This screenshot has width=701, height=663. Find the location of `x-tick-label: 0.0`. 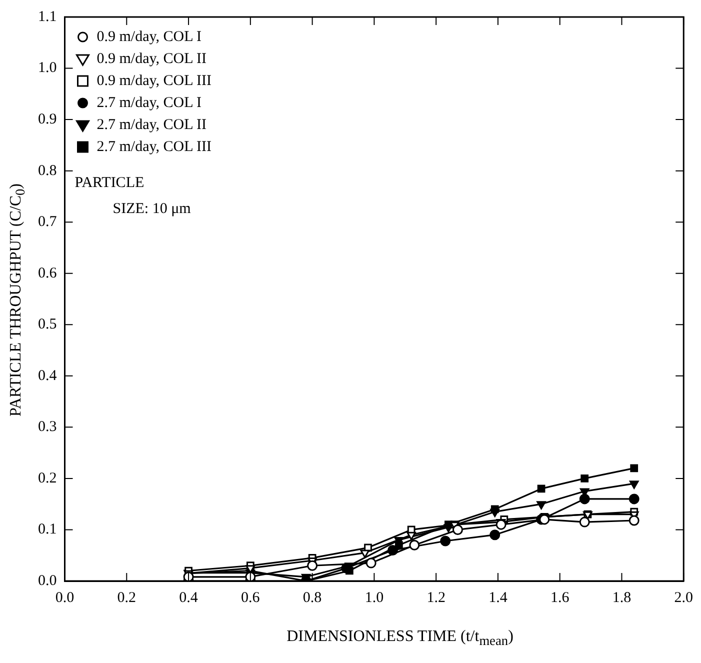

x-tick-label: 0.0 is located at coordinates (64, 598).